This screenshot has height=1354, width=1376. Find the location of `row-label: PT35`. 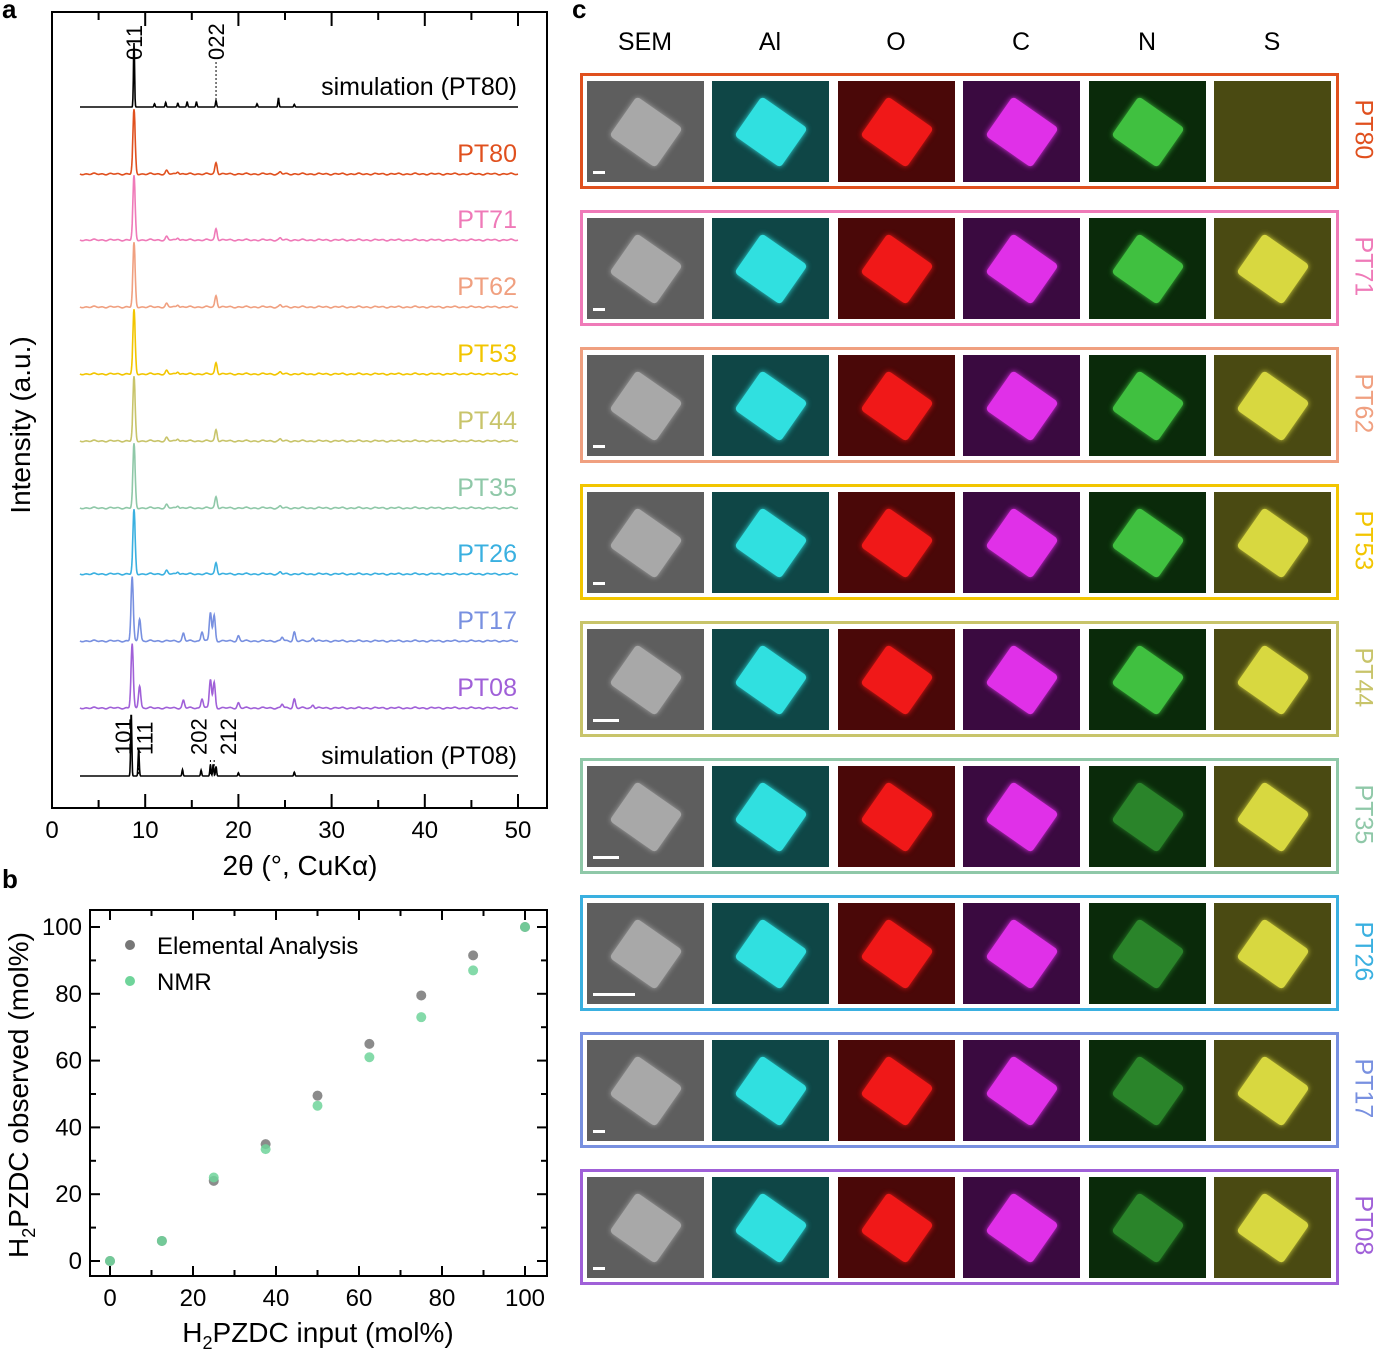

row-label: PT35 is located at coordinates (1362, 814).